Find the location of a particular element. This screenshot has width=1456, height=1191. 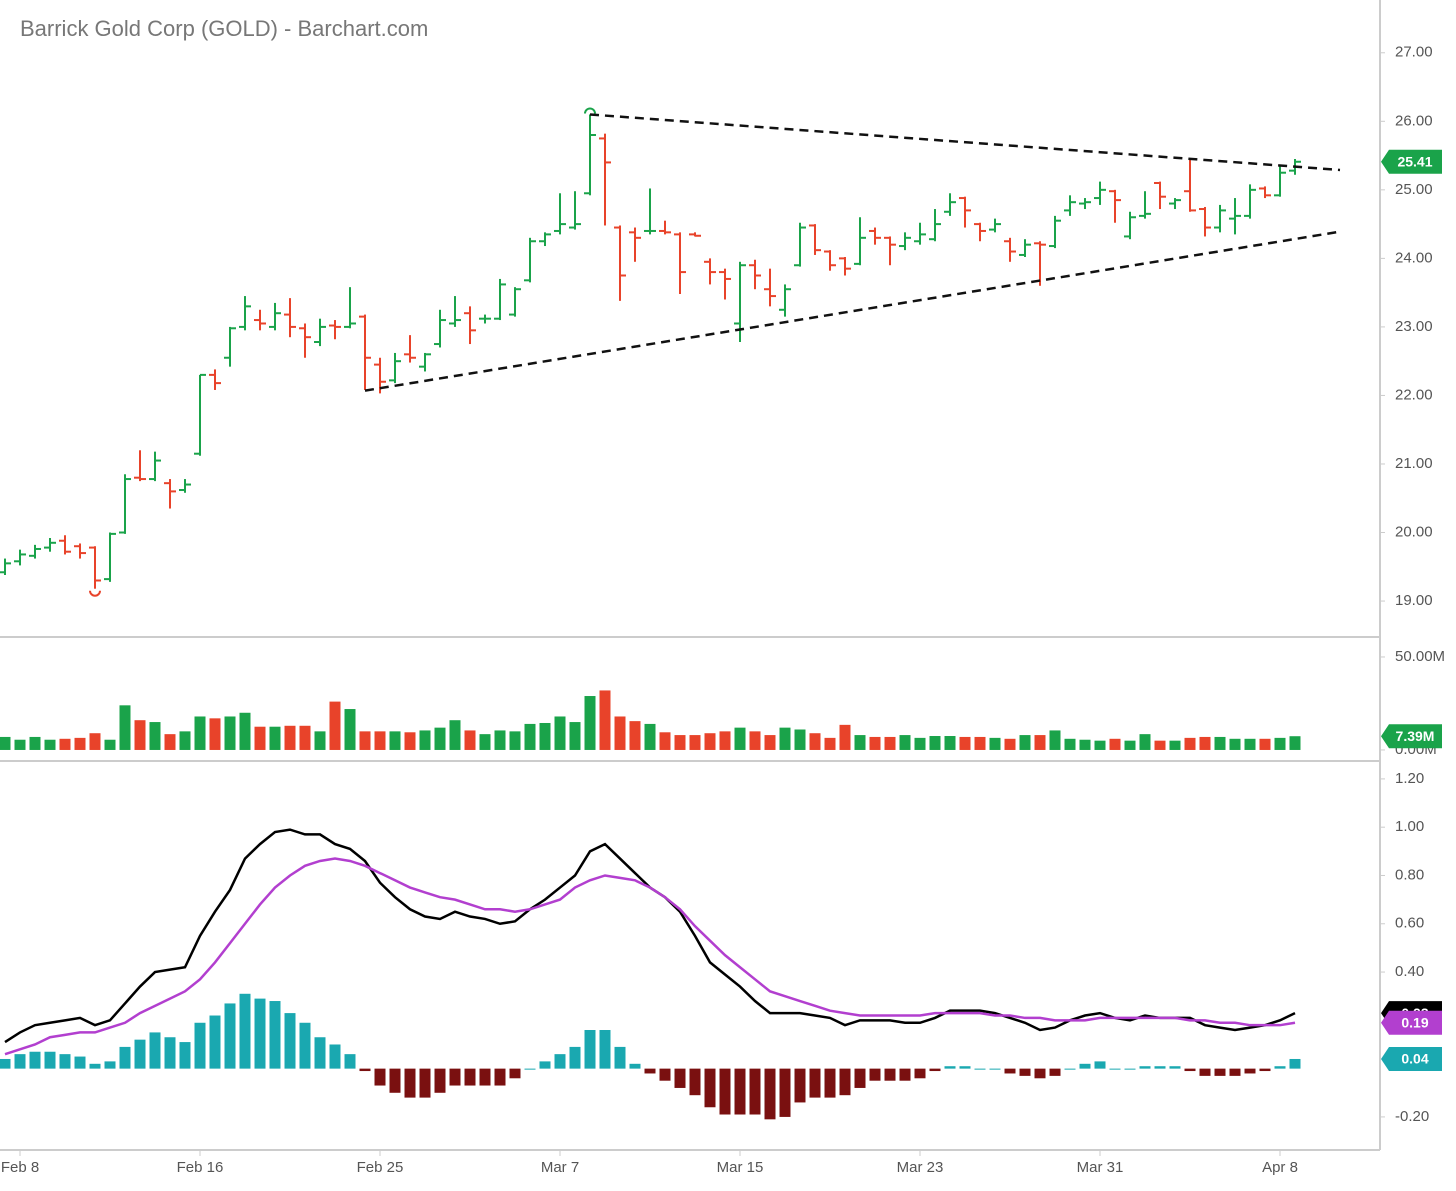

y-tick-label: 0.40 is located at coordinates (1409, 971).